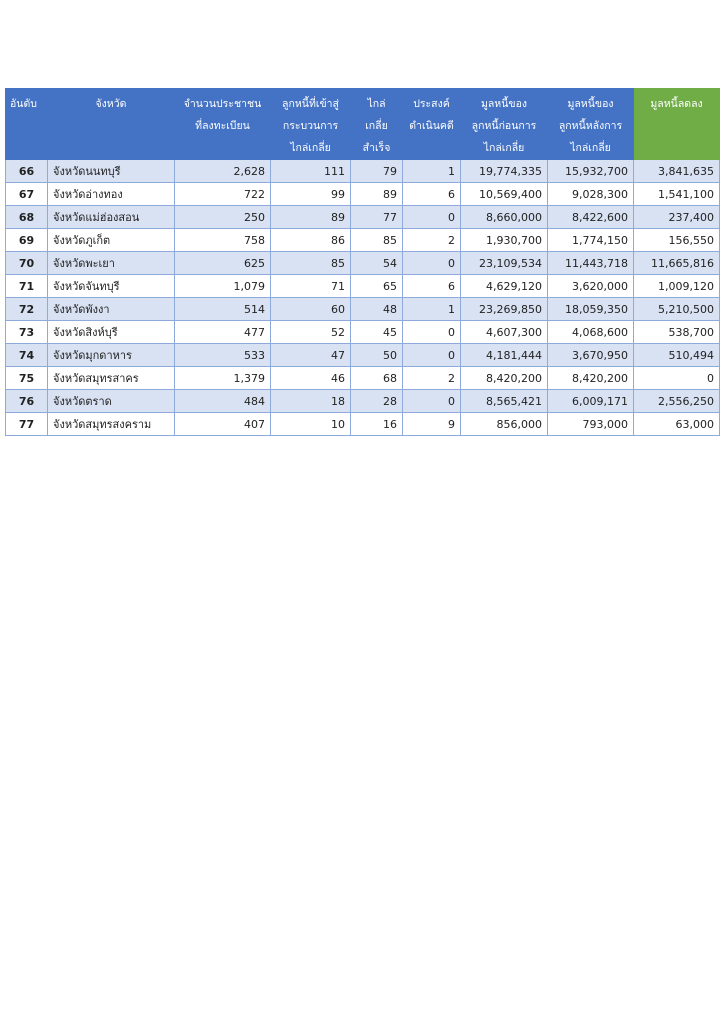 This screenshot has height=1024, width=724. What do you see at coordinates (222, 240) in the screenshot?
I see `registered-cell: 758` at bounding box center [222, 240].